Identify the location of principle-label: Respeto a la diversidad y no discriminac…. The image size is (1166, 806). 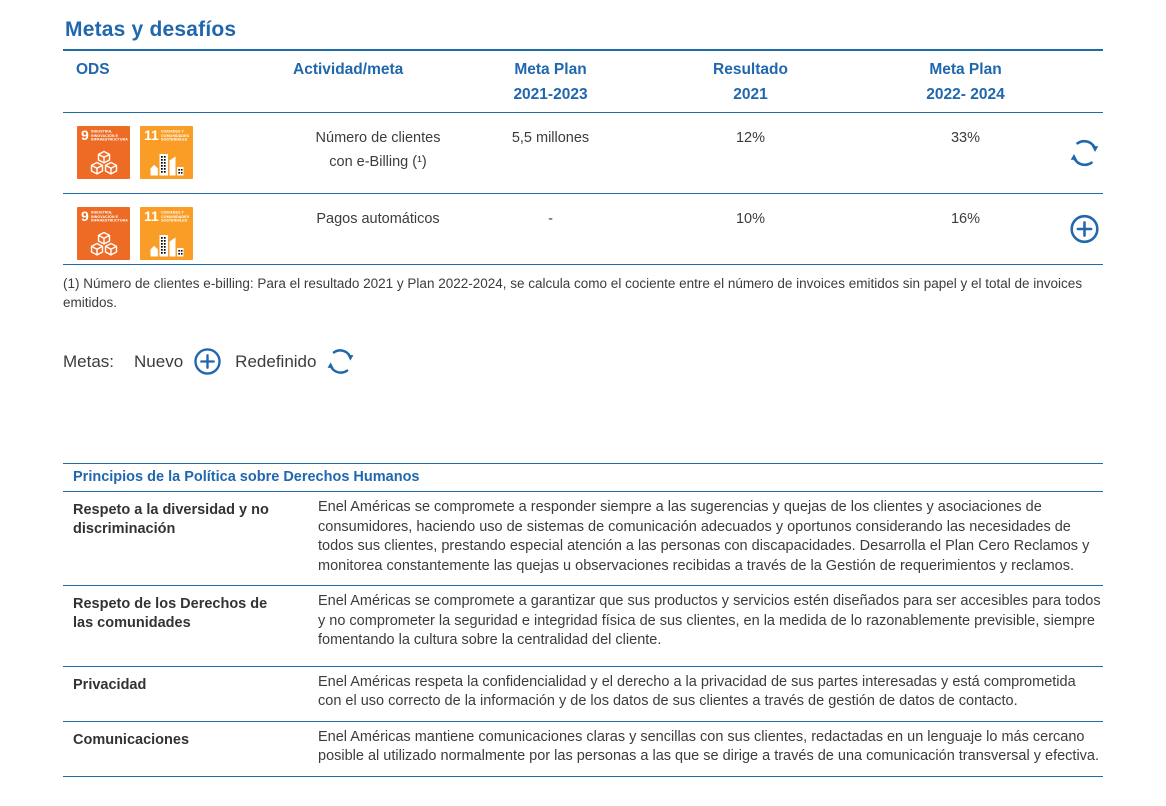
(171, 519).